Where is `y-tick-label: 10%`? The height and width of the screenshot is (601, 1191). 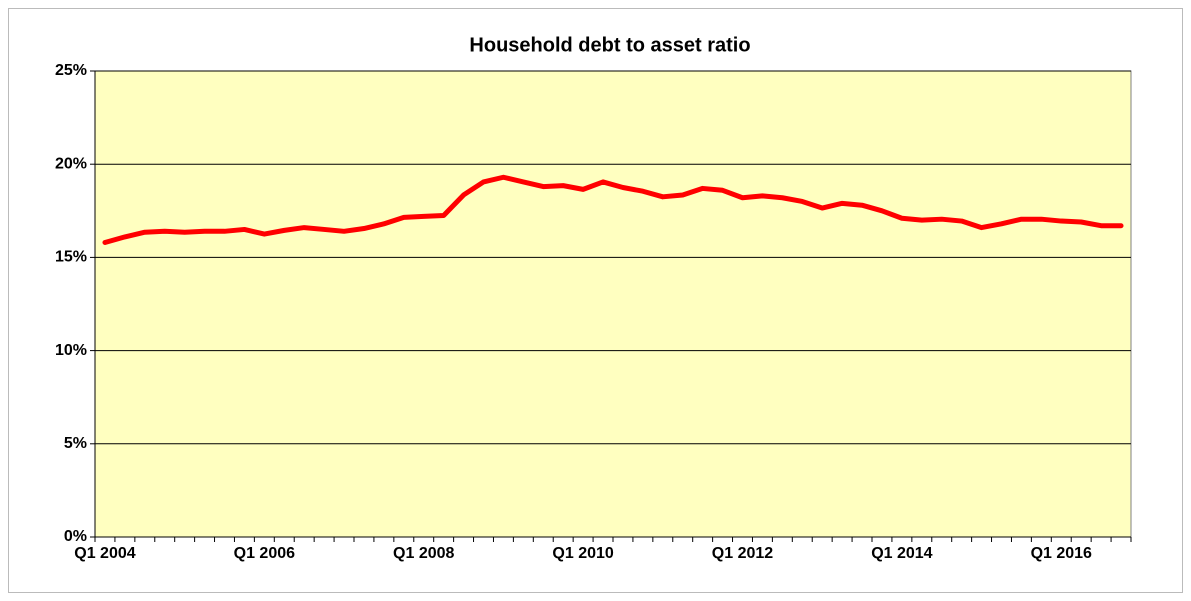 y-tick-label: 10% is located at coordinates (71, 350).